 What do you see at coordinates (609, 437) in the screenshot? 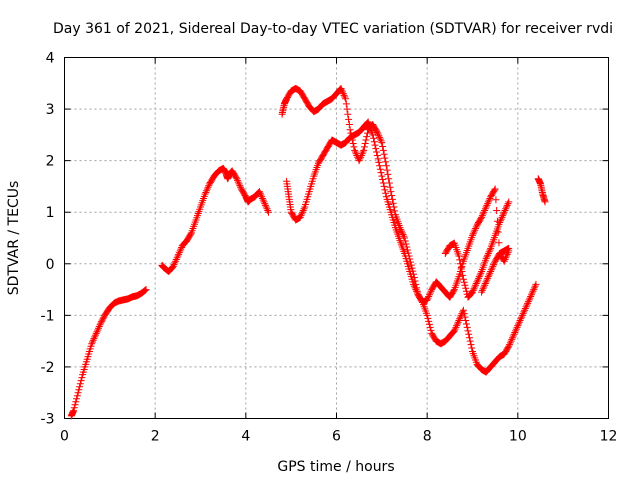
I see `x-tick-label: 12` at bounding box center [609, 437].